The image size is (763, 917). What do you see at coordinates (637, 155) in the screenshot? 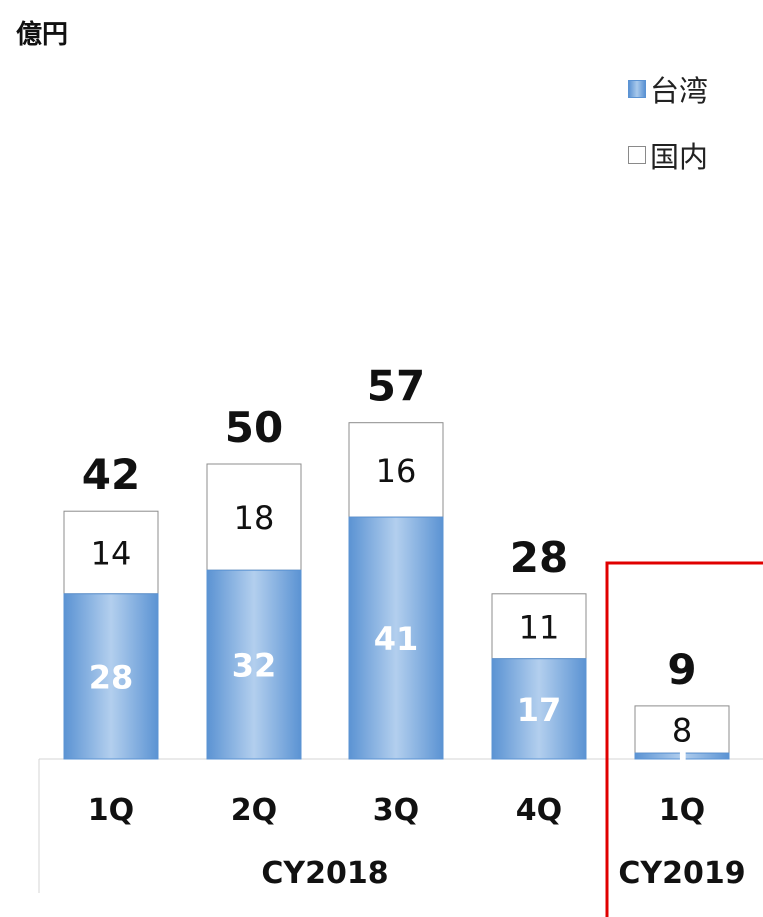
I see `legend-swatch-domestic` at bounding box center [637, 155].